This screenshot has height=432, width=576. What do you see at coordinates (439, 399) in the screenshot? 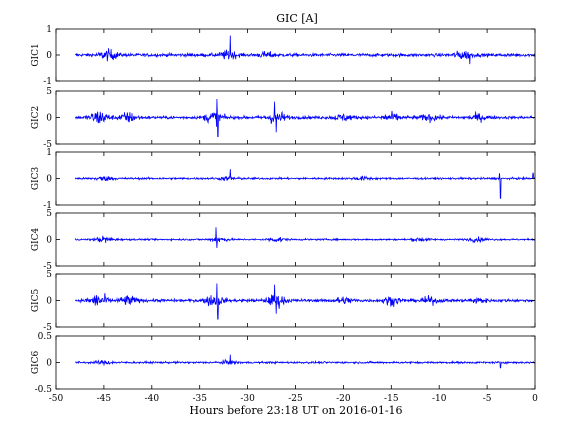
I see `x-tick-label: -10` at bounding box center [439, 399].